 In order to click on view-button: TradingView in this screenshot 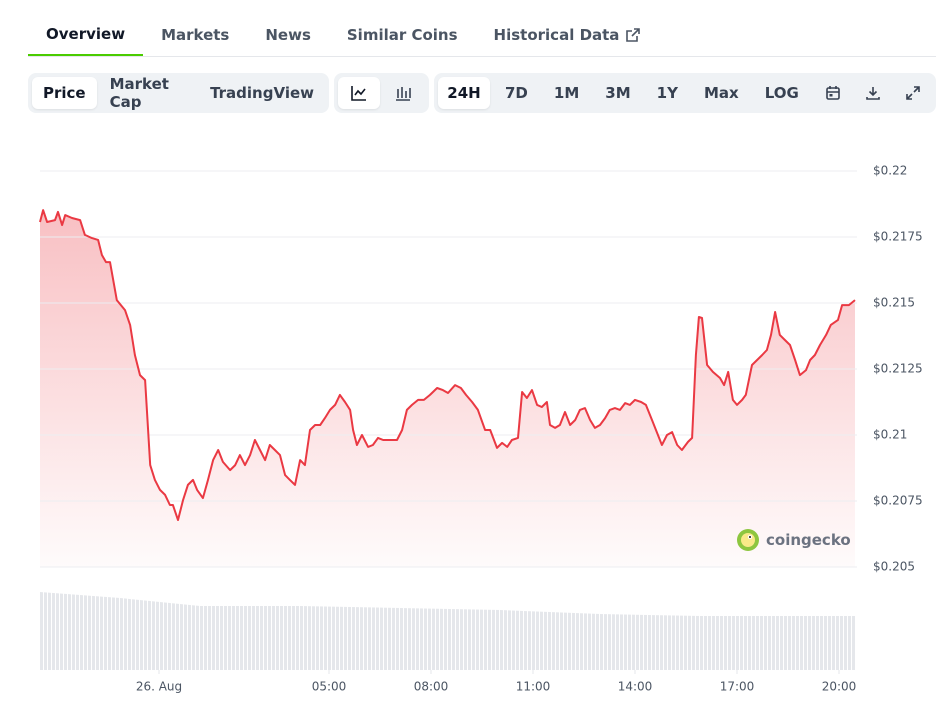, I will do `click(262, 93)`.